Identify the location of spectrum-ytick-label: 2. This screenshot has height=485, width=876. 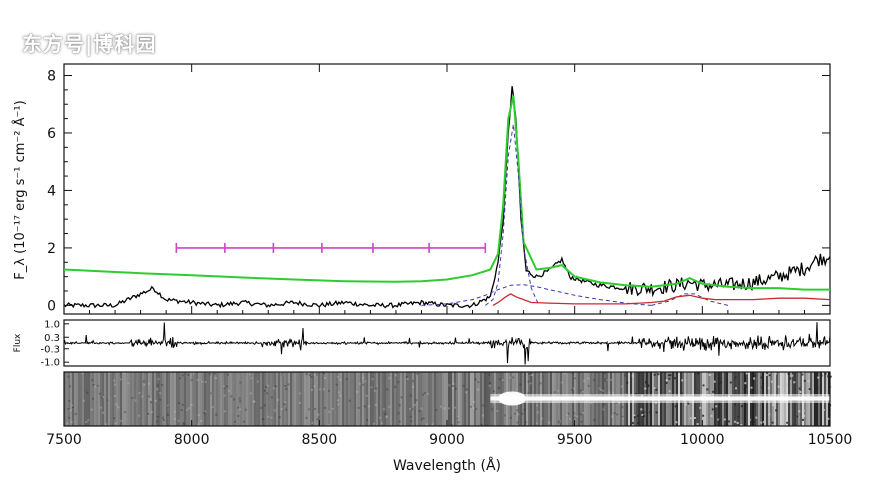
(51, 249).